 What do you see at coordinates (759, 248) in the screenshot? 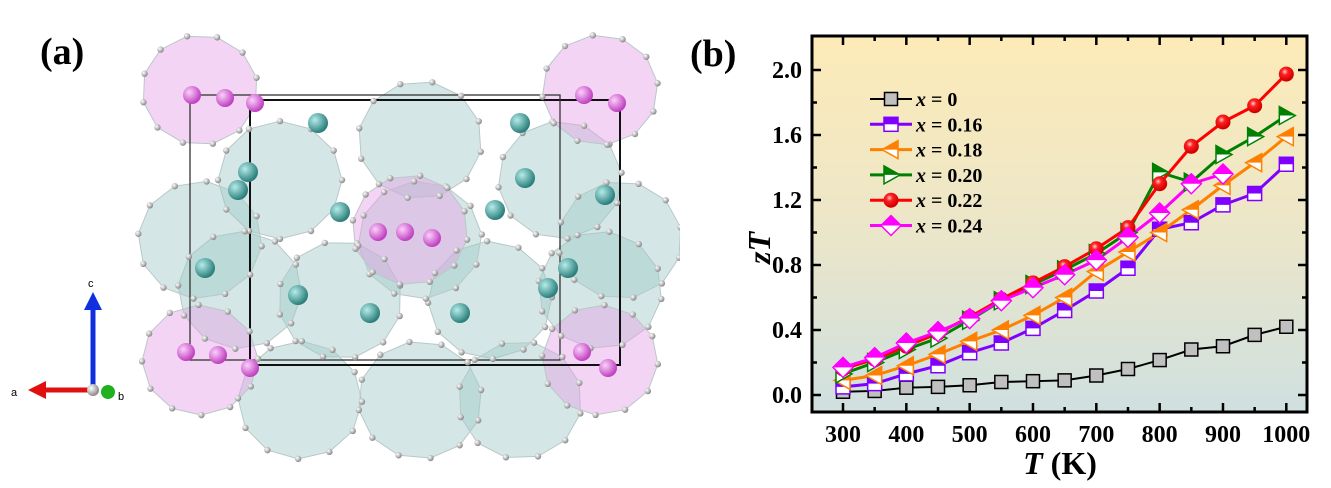
I see `y-axis-title: zT` at bounding box center [759, 248].